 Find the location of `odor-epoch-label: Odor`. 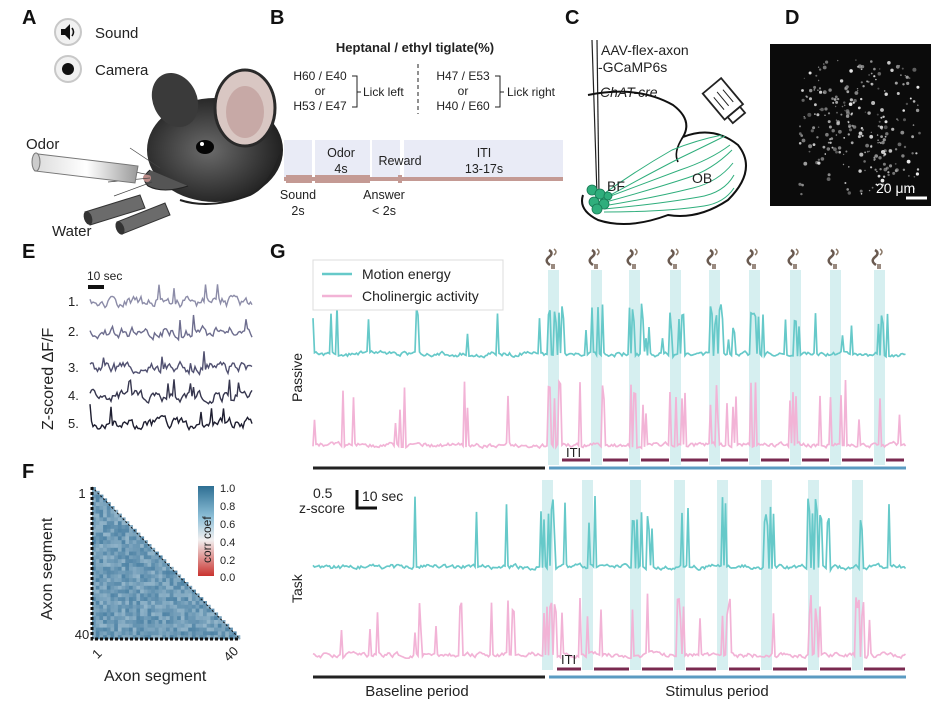

odor-epoch-label: Odor is located at coordinates (341, 153).